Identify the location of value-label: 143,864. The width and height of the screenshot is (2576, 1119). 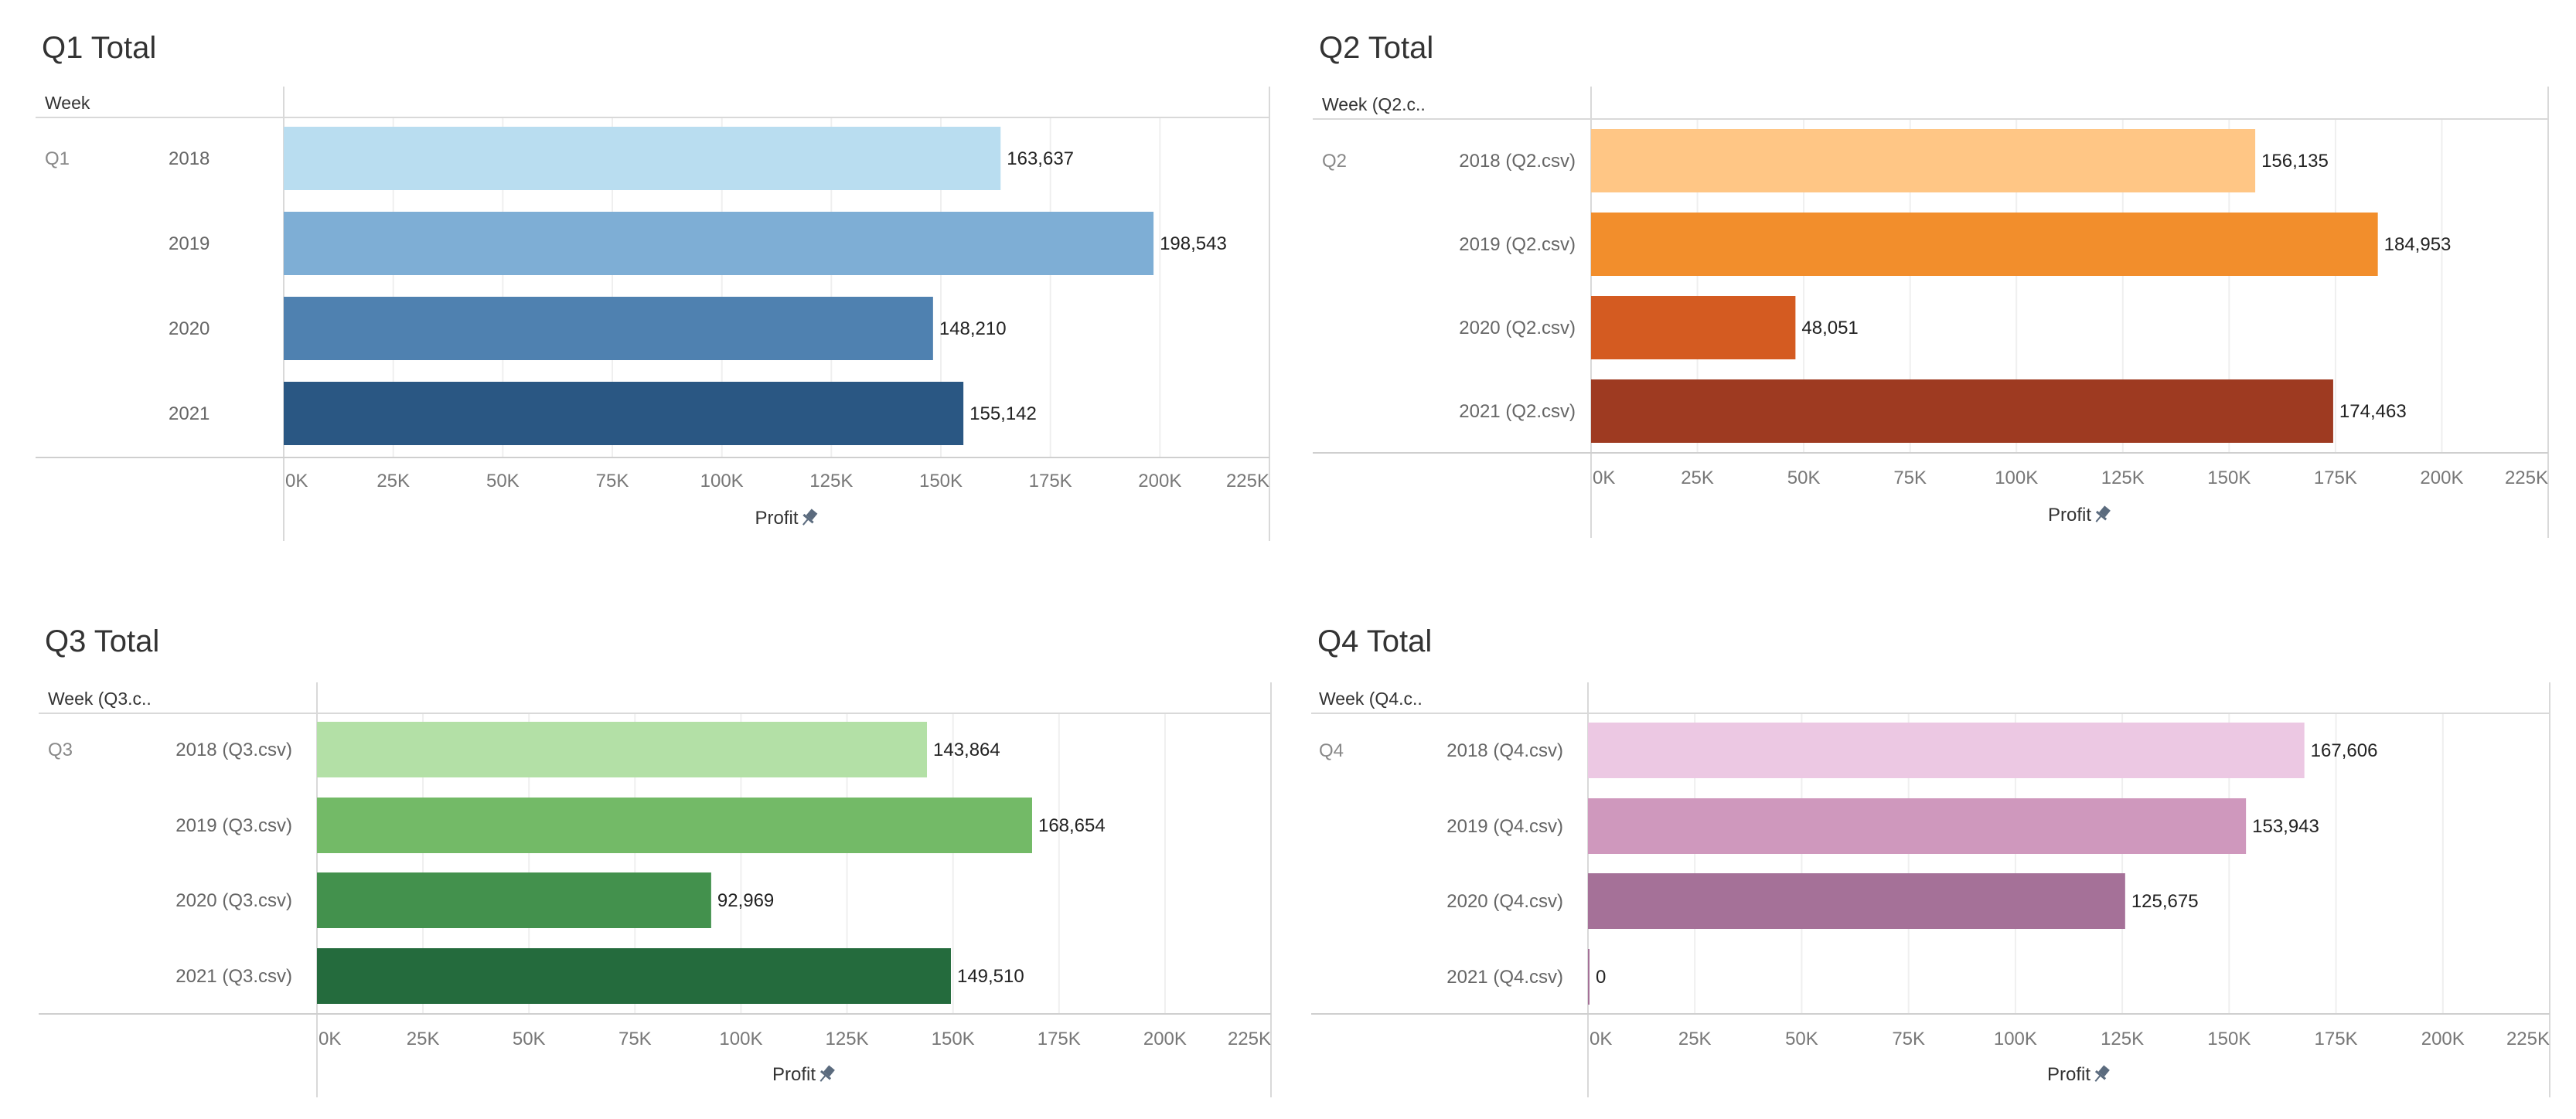
(966, 750).